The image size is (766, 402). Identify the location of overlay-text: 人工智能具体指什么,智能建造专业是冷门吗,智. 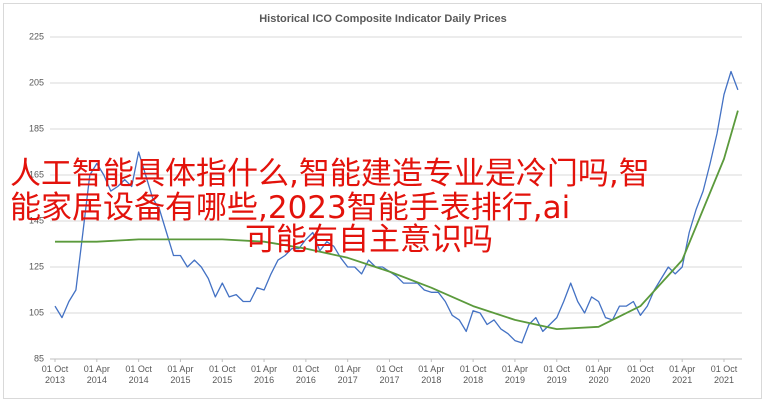
(330, 174).